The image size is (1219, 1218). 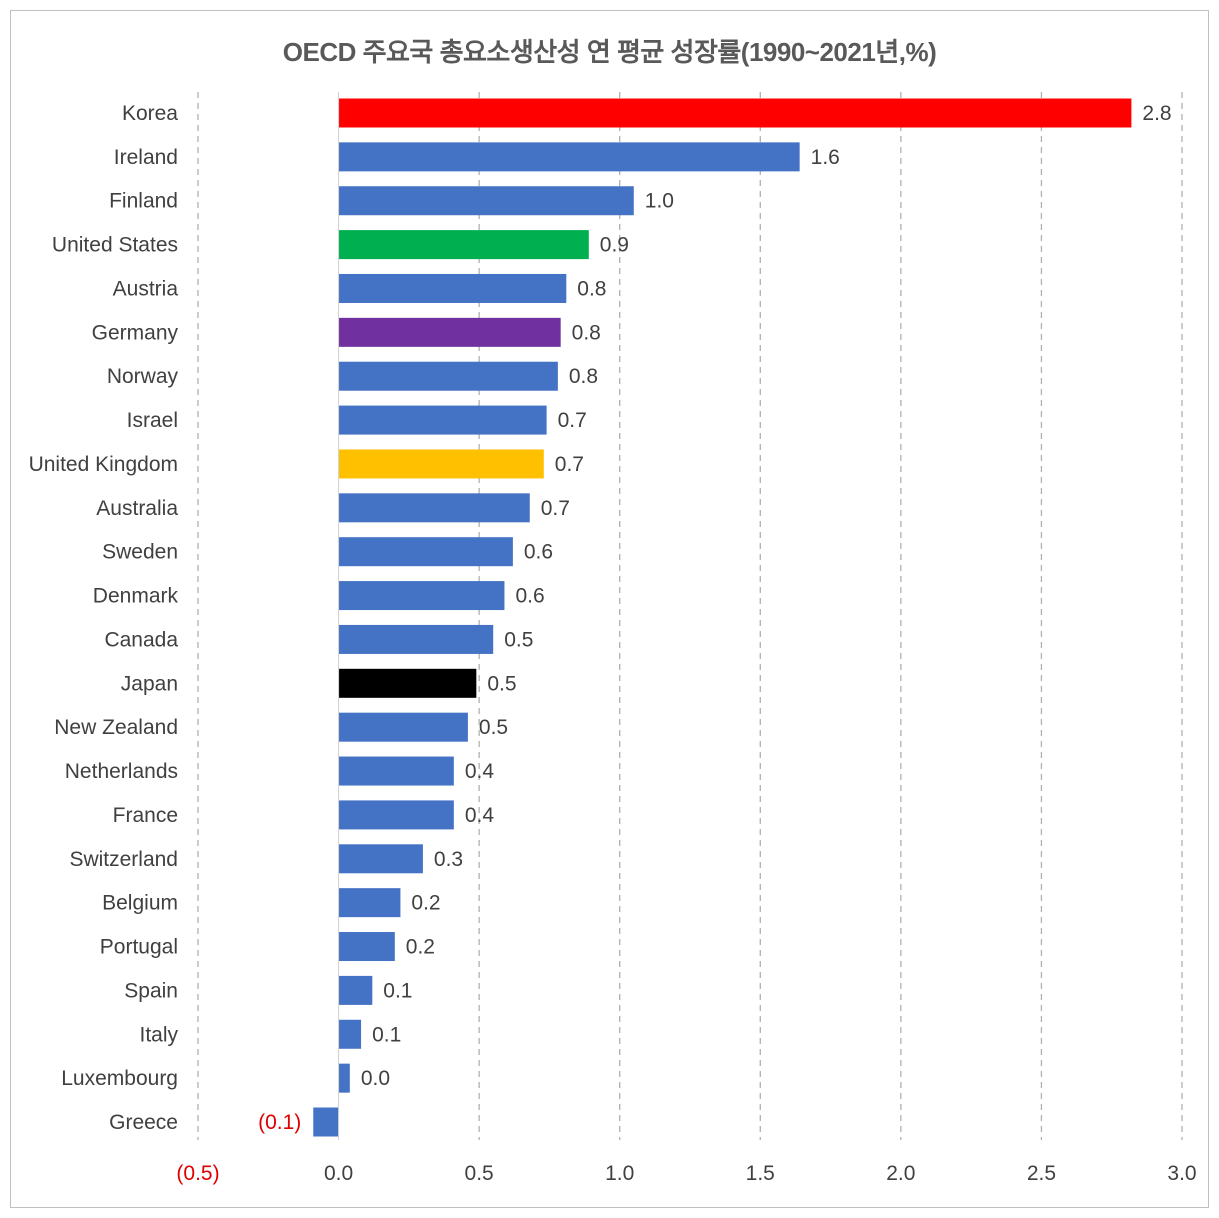 What do you see at coordinates (158, 1034) in the screenshot?
I see `category-label: Italy` at bounding box center [158, 1034].